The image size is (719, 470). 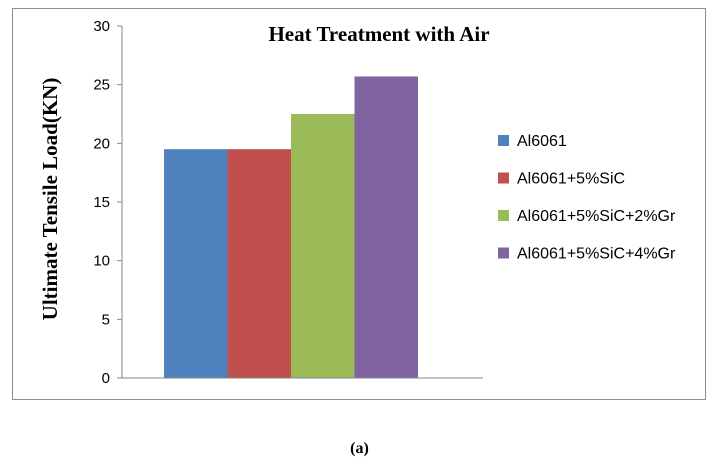 I want to click on legend-label: Al6061+5%SiC+4%Gr, so click(x=596, y=254).